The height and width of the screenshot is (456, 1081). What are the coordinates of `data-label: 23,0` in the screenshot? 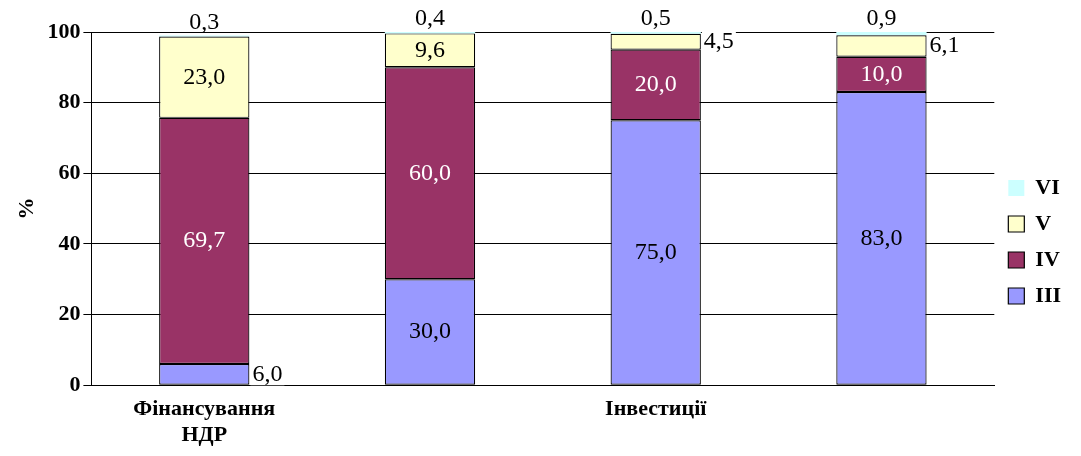 It's located at (204, 75).